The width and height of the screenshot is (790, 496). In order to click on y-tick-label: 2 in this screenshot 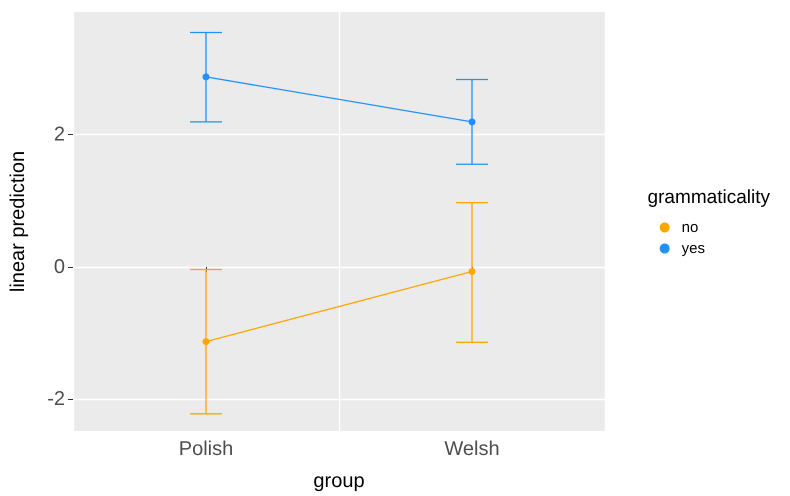, I will do `click(59, 134)`.